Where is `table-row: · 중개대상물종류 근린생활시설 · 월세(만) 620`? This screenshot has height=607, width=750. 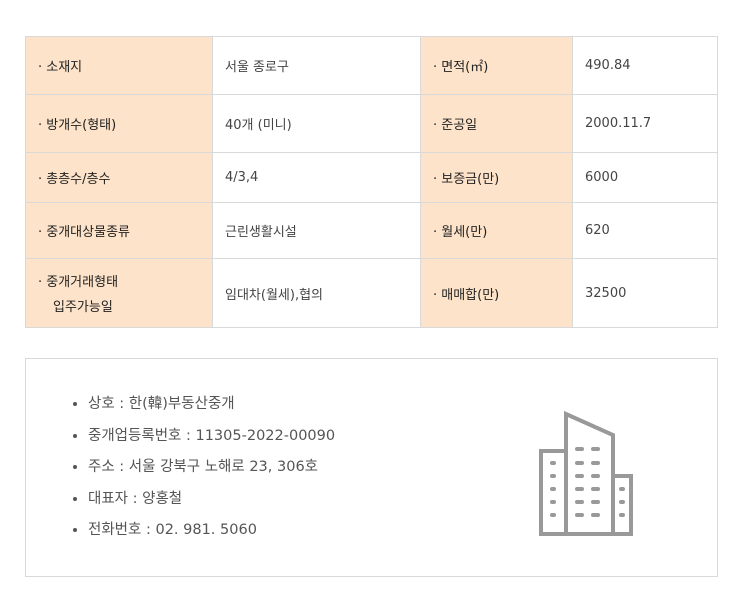 table-row: · 중개대상물종류 근린생활시설 · 월세(만) 620 is located at coordinates (371, 230).